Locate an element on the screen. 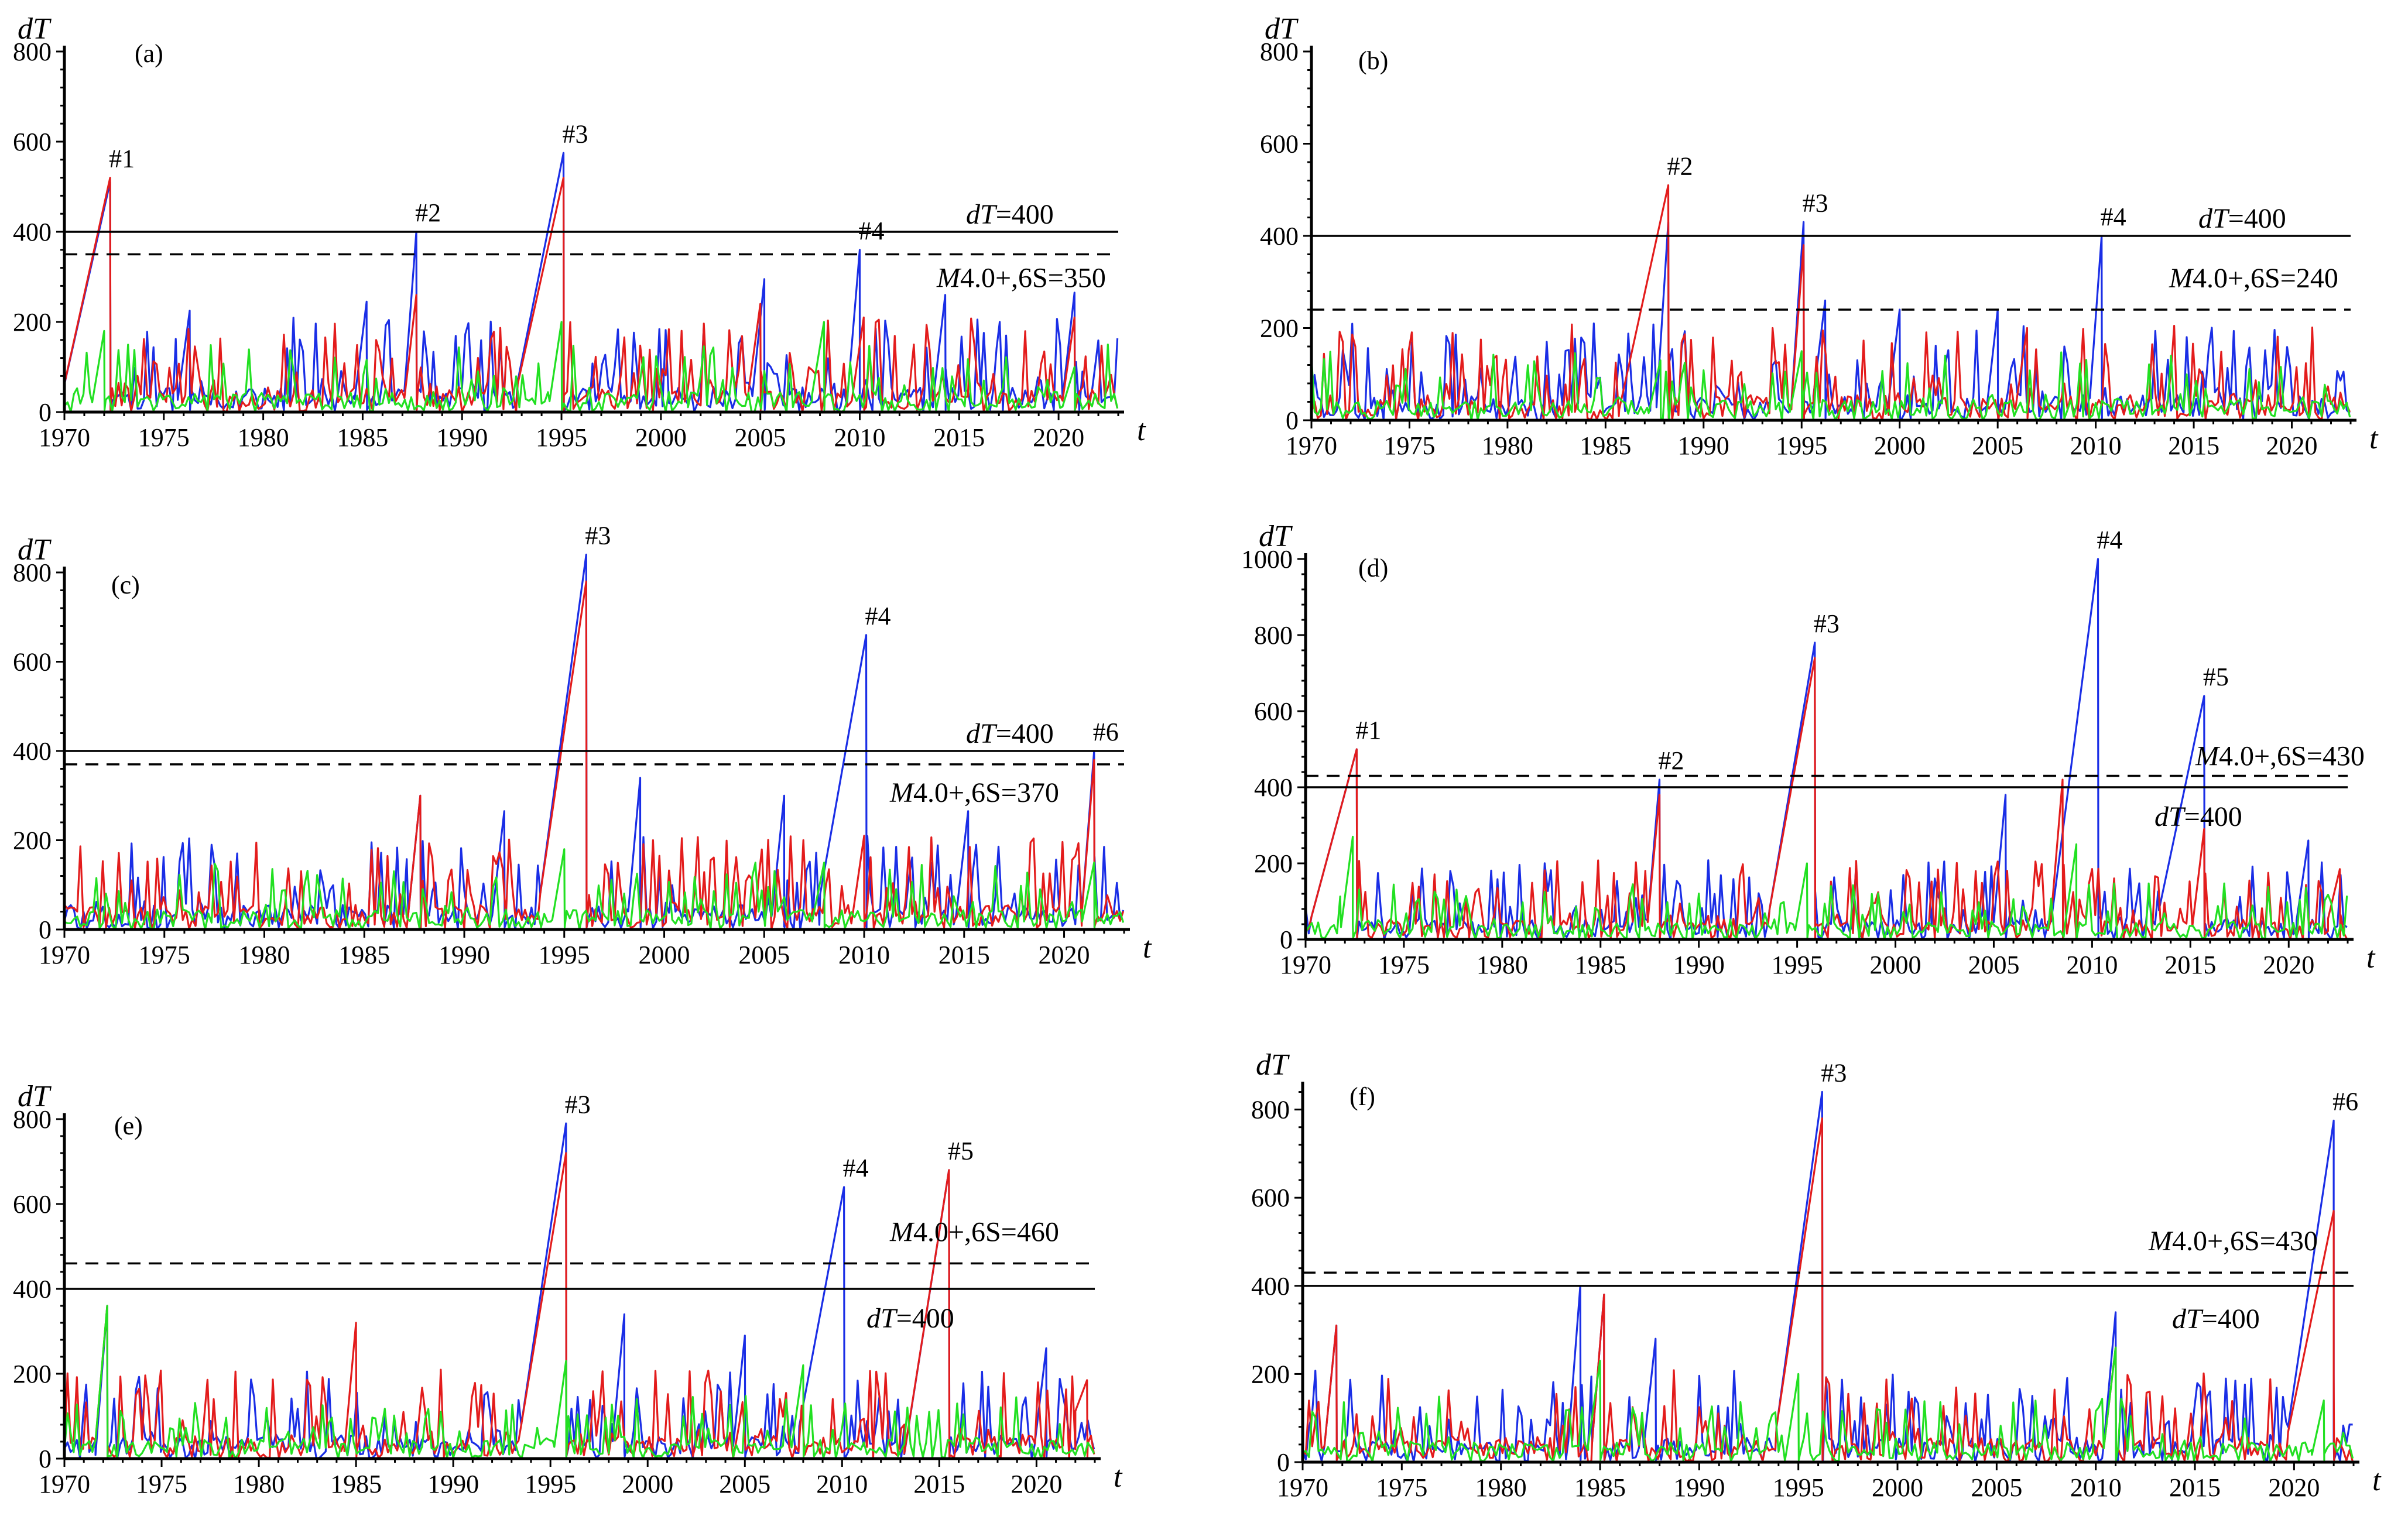 This screenshot has height=1523, width=2408. reference-label-350: M4.0+,6S=350 is located at coordinates (1021, 278).